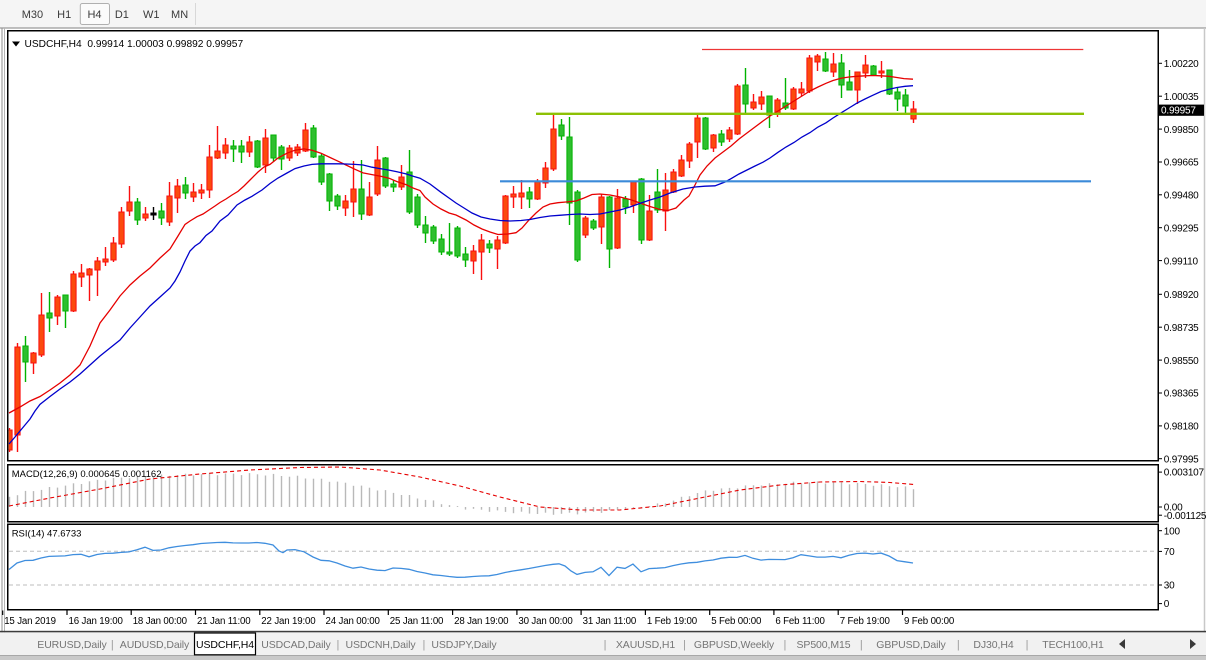 The image size is (1206, 660). I want to click on svg-text: W1, so click(151, 15).